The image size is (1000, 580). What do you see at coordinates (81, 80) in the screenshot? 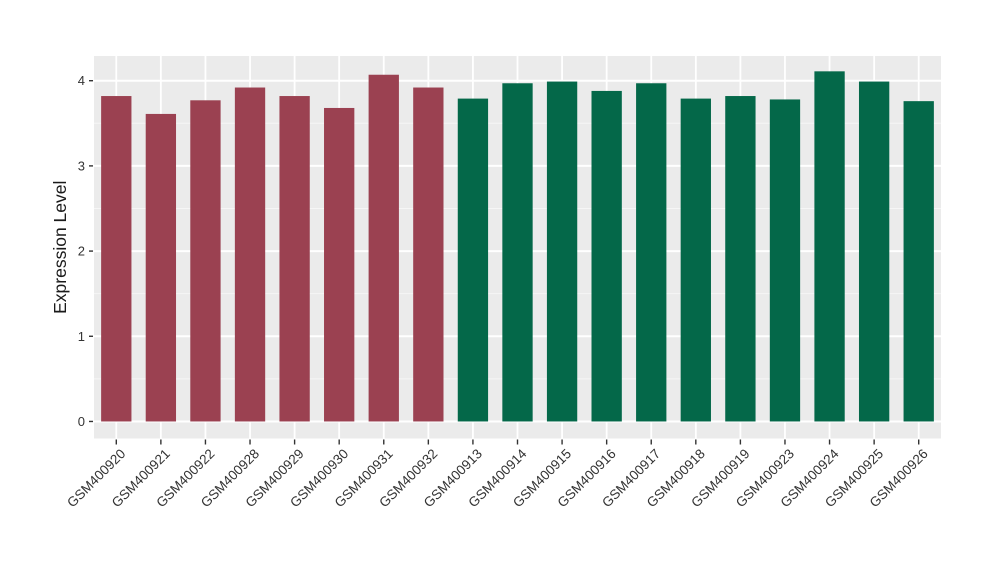
I see `y-tick-label: 4` at bounding box center [81, 80].